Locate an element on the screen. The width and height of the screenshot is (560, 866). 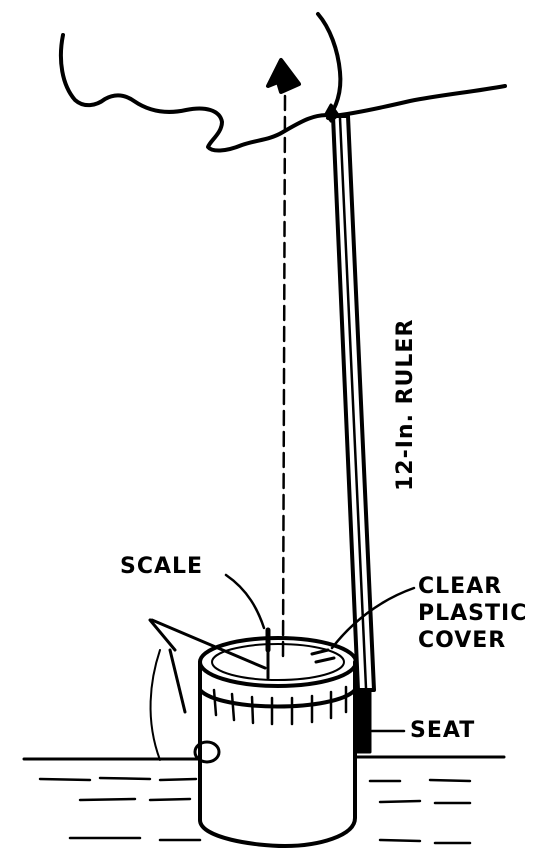
gauge-knob is located at coordinates (207, 752).